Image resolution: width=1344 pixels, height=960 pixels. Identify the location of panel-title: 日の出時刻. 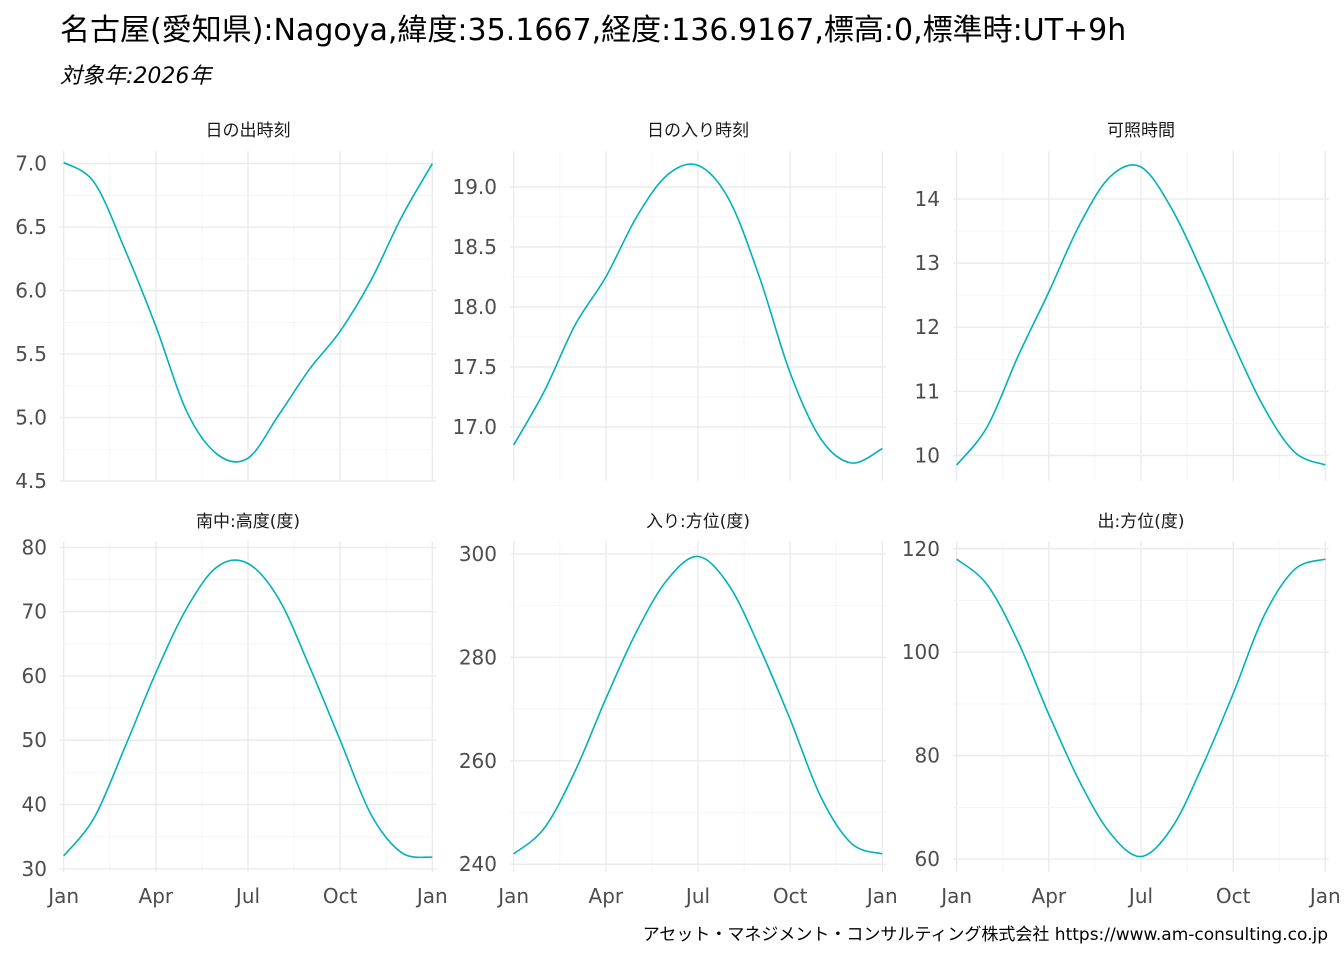
(248, 131).